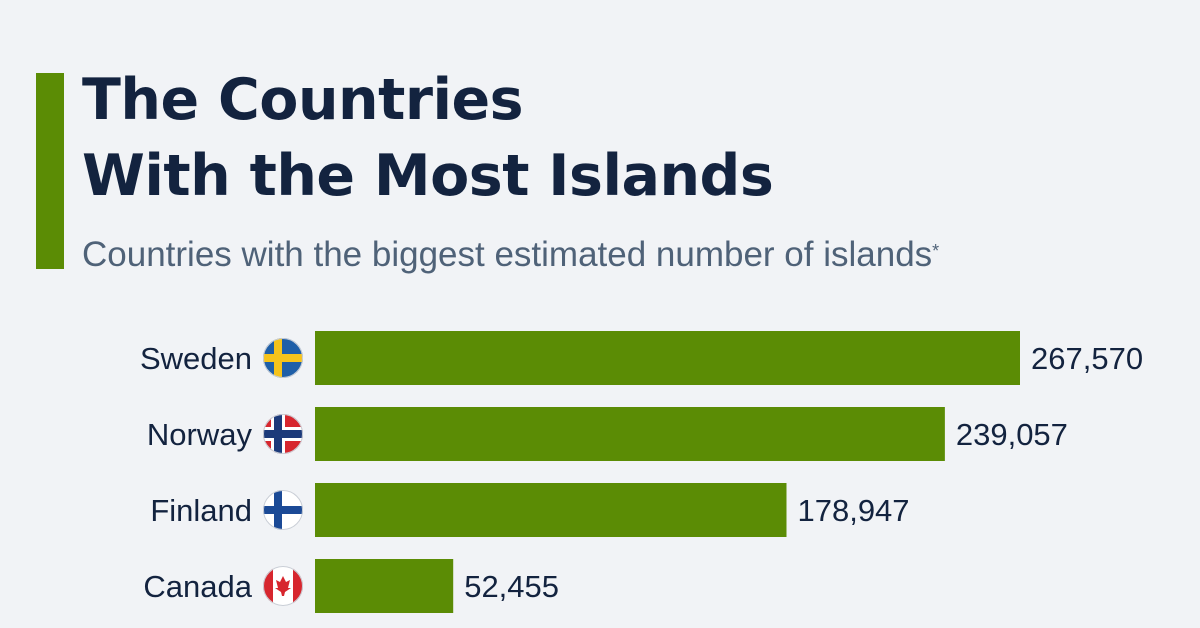  What do you see at coordinates (201, 510) in the screenshot?
I see `category-label-finland: Finland` at bounding box center [201, 510].